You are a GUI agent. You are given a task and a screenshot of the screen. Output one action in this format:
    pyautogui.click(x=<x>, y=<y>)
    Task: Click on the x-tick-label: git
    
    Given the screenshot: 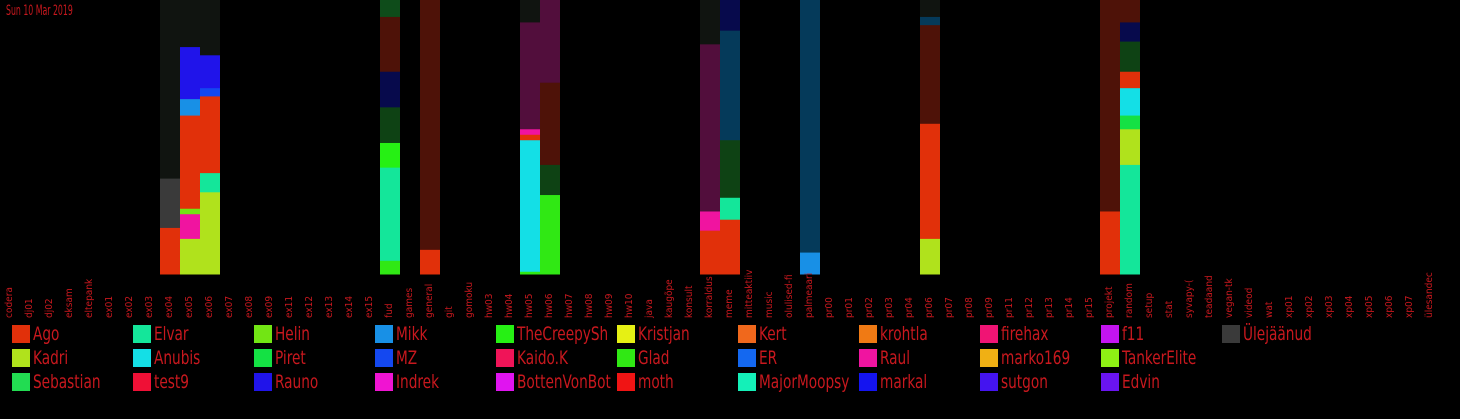 What is the action you would take?
    pyautogui.click(x=449, y=312)
    